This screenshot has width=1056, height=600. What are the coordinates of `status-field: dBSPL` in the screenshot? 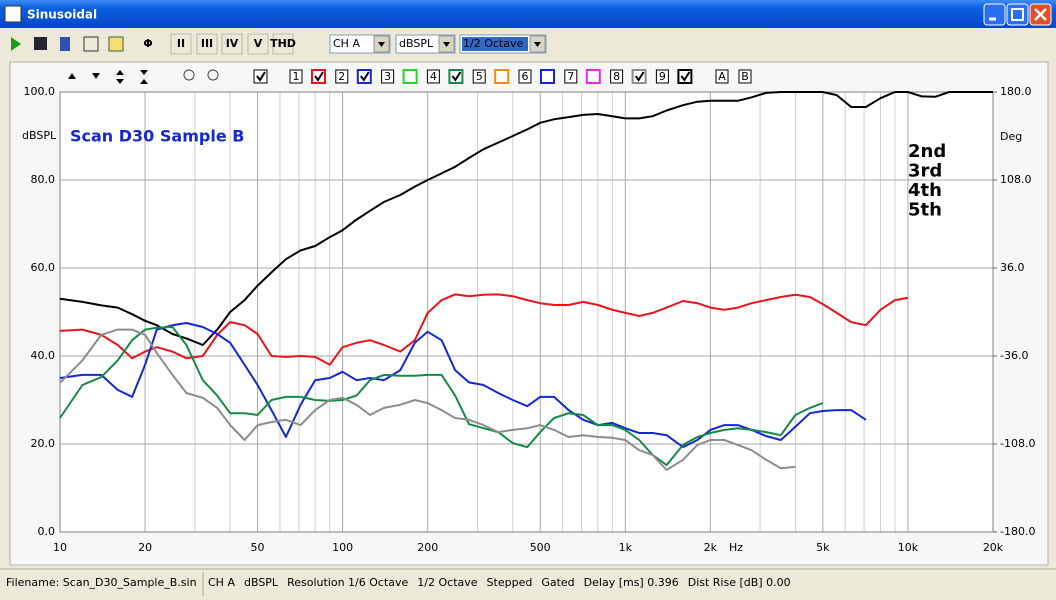 It's located at (261, 582).